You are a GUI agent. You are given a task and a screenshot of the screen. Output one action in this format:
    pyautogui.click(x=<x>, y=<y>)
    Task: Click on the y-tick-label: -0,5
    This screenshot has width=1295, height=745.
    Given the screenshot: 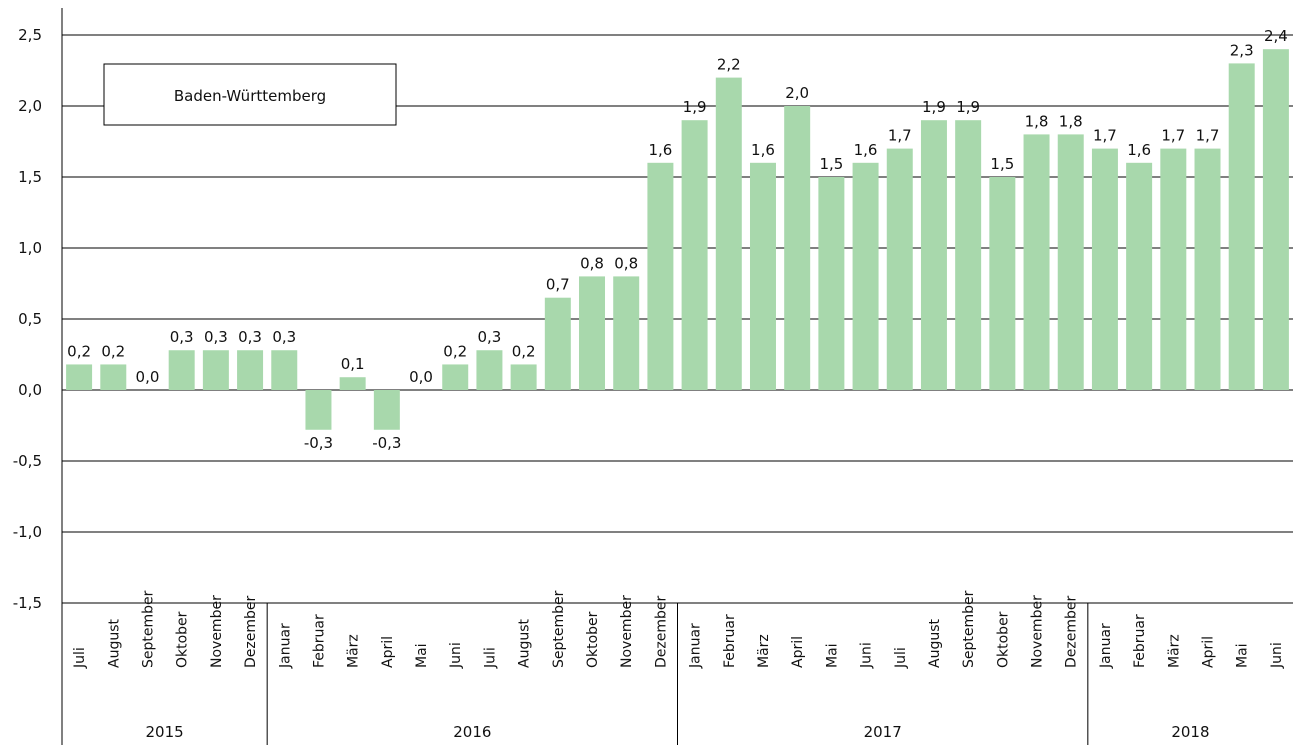 What is the action you would take?
    pyautogui.click(x=27, y=461)
    